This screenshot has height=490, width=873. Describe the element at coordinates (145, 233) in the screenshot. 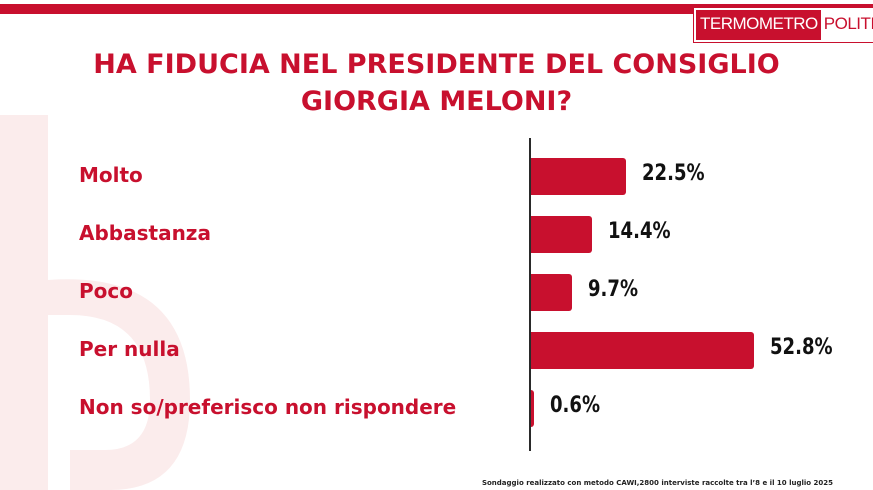

I see `category-label: Abbastanza` at that location.